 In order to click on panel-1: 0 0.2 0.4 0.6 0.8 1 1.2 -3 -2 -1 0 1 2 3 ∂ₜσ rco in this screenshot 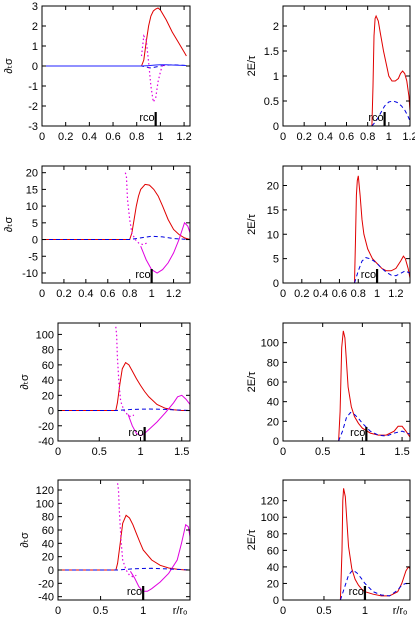, I will do `click(97, 72)`.